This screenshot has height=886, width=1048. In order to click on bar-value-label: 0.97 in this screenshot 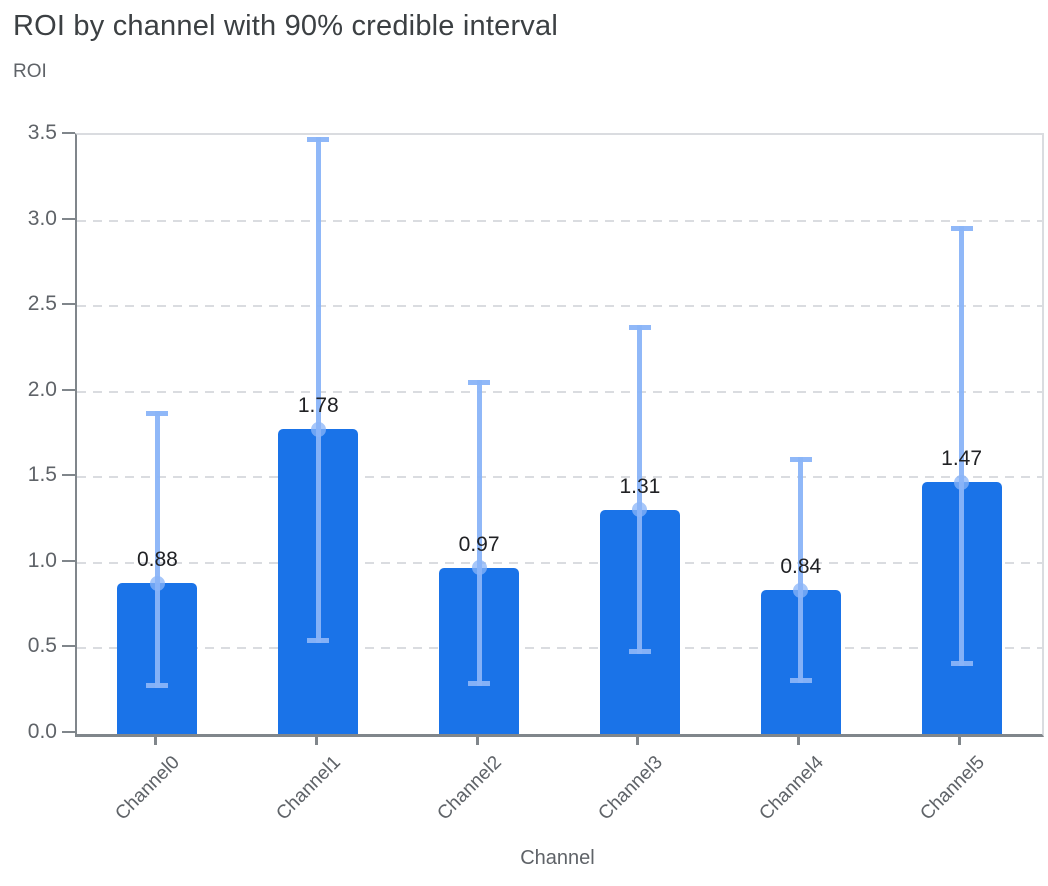, I will do `click(479, 544)`.